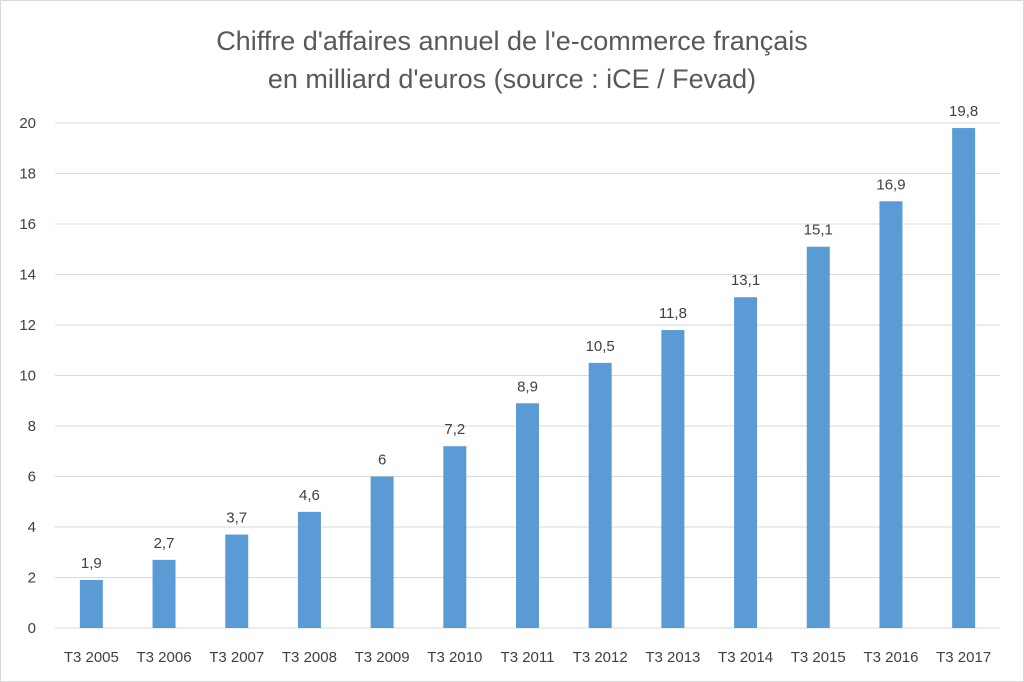  Describe the element at coordinates (236, 657) in the screenshot. I see `x-tick-label: T3 2007` at that location.